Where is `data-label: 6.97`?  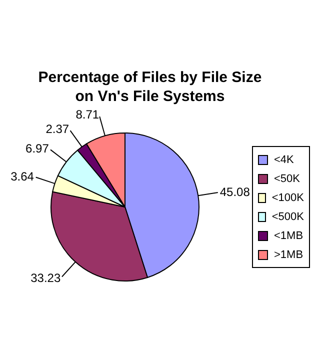 data-label: 6.97 is located at coordinates (38, 148).